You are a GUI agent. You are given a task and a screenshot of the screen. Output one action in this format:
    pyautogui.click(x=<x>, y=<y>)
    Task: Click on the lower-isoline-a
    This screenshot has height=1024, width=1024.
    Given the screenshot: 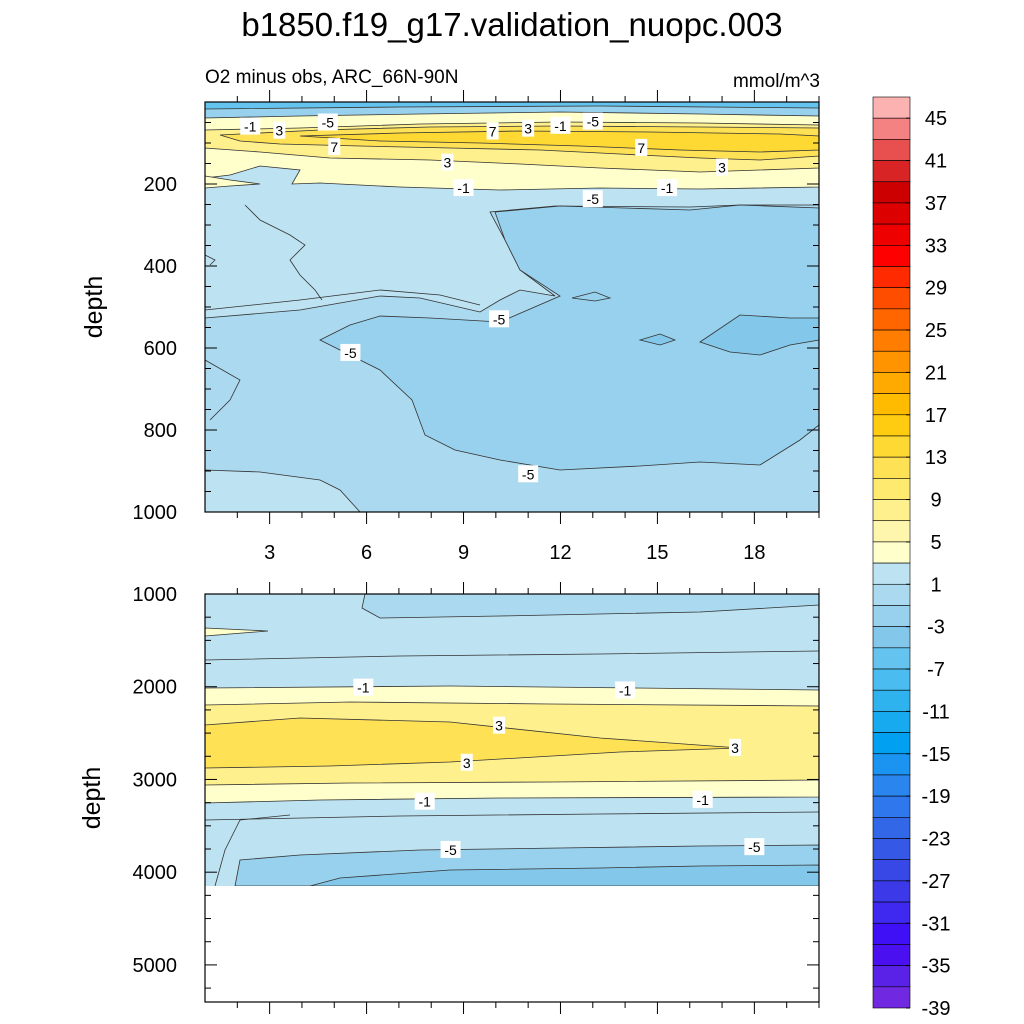 What is the action you would take?
    pyautogui.click(x=512, y=655)
    